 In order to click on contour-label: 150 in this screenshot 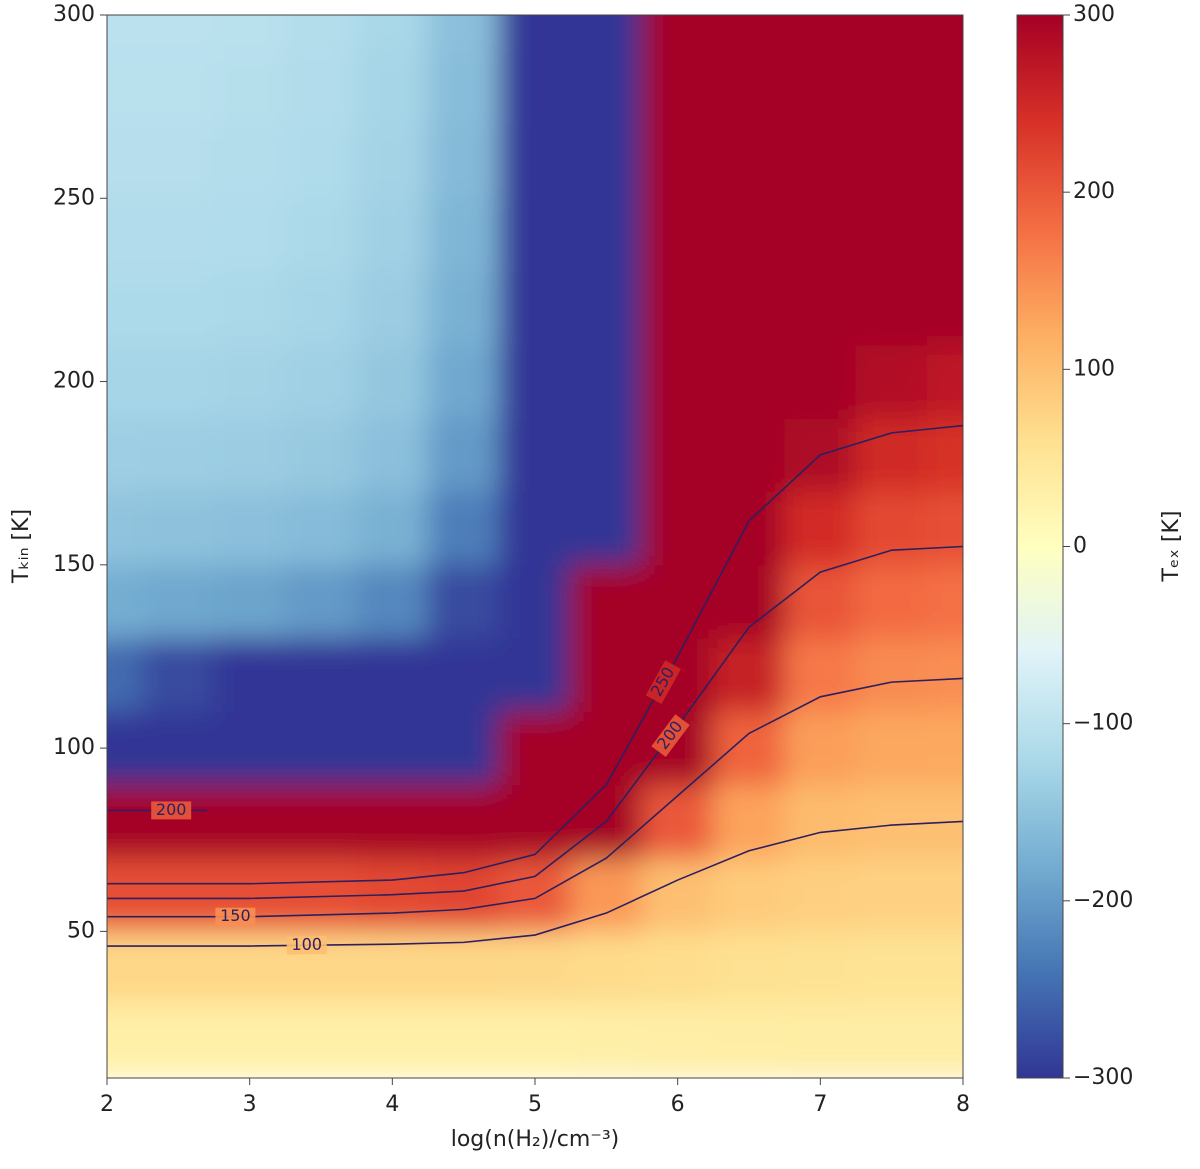, I will do `click(235, 915)`.